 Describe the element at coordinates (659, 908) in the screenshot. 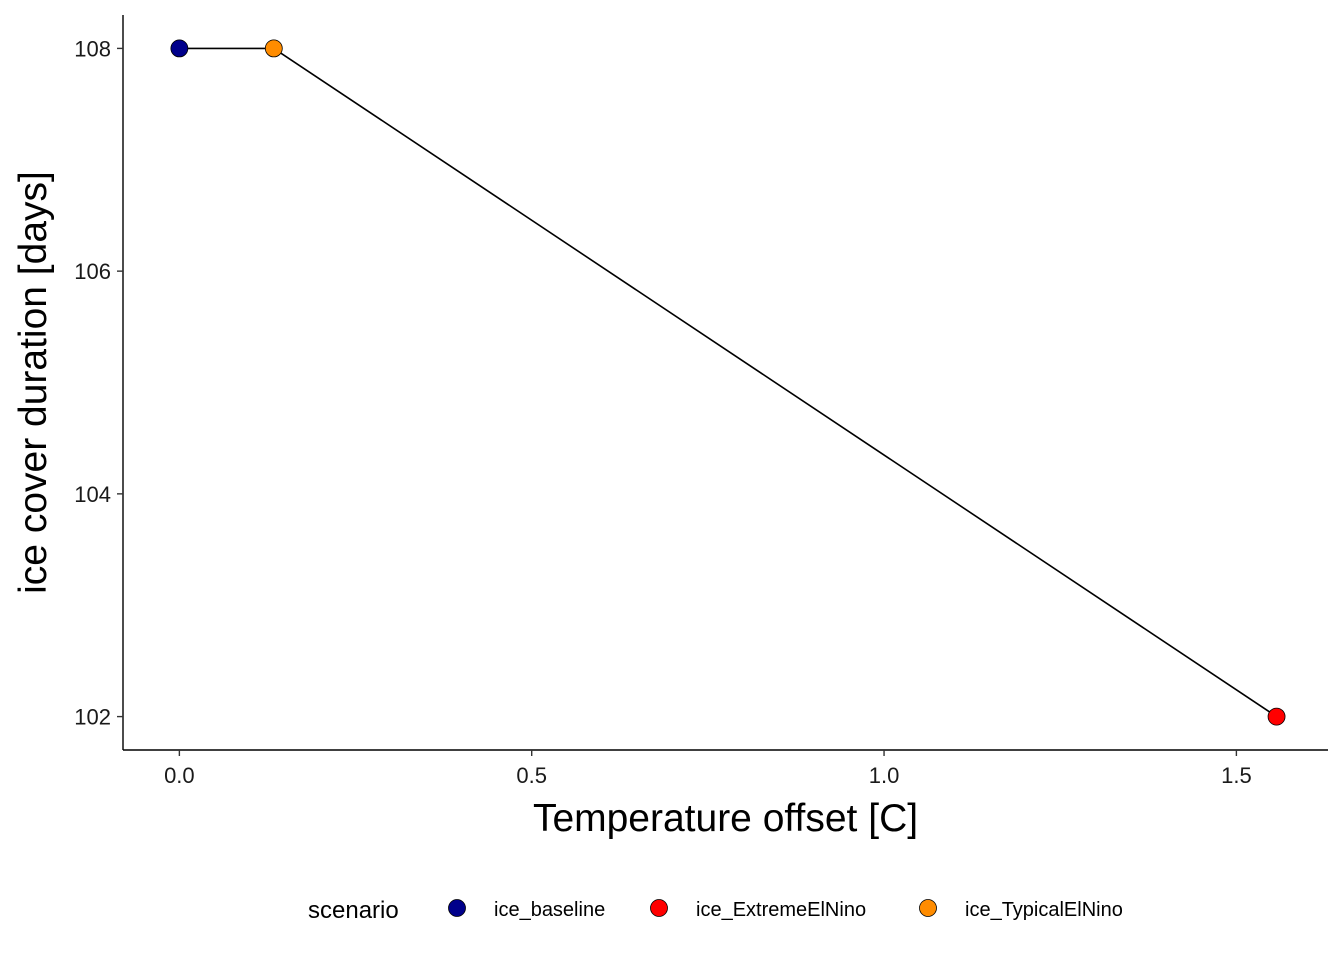

I see `legend-key-ice-extremeelnino` at that location.